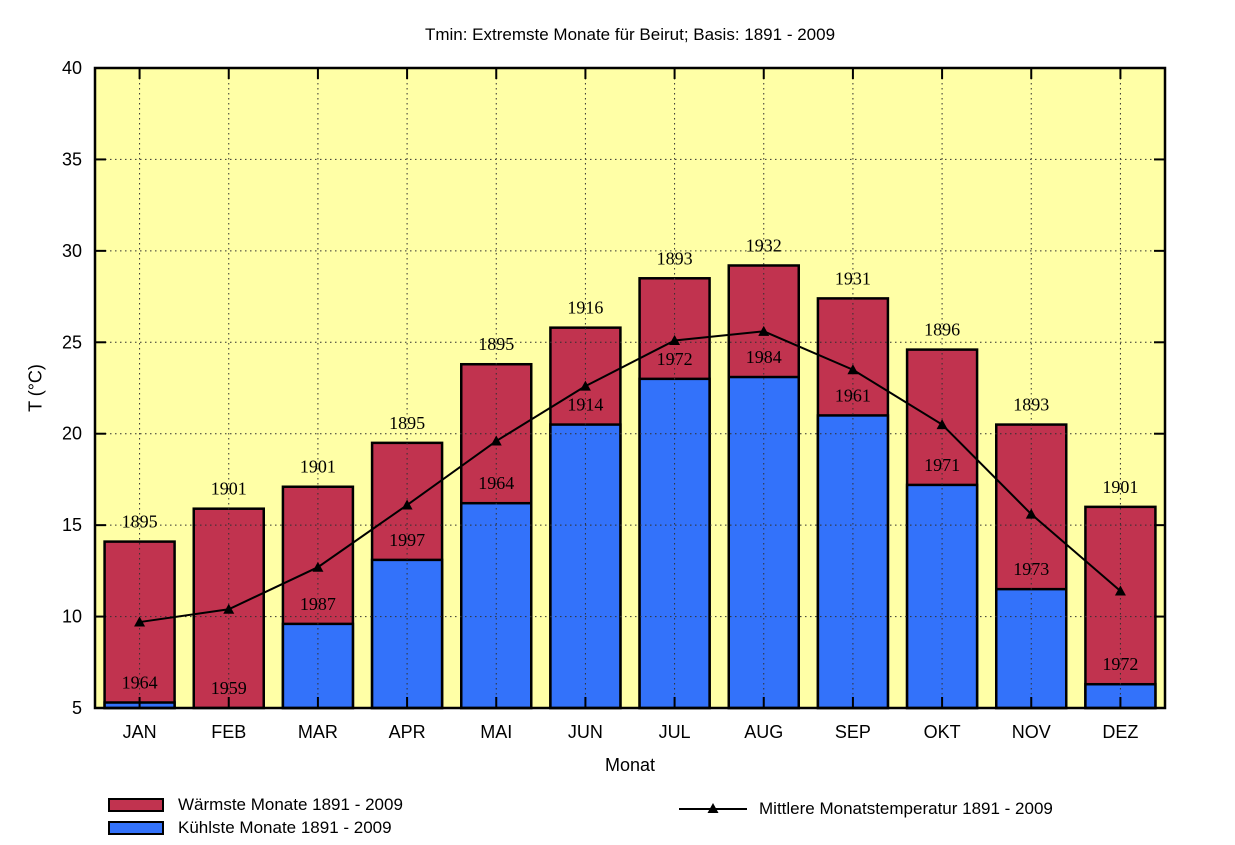 This screenshot has width=1235, height=845. I want to click on cool-months-swatch, so click(136, 827).